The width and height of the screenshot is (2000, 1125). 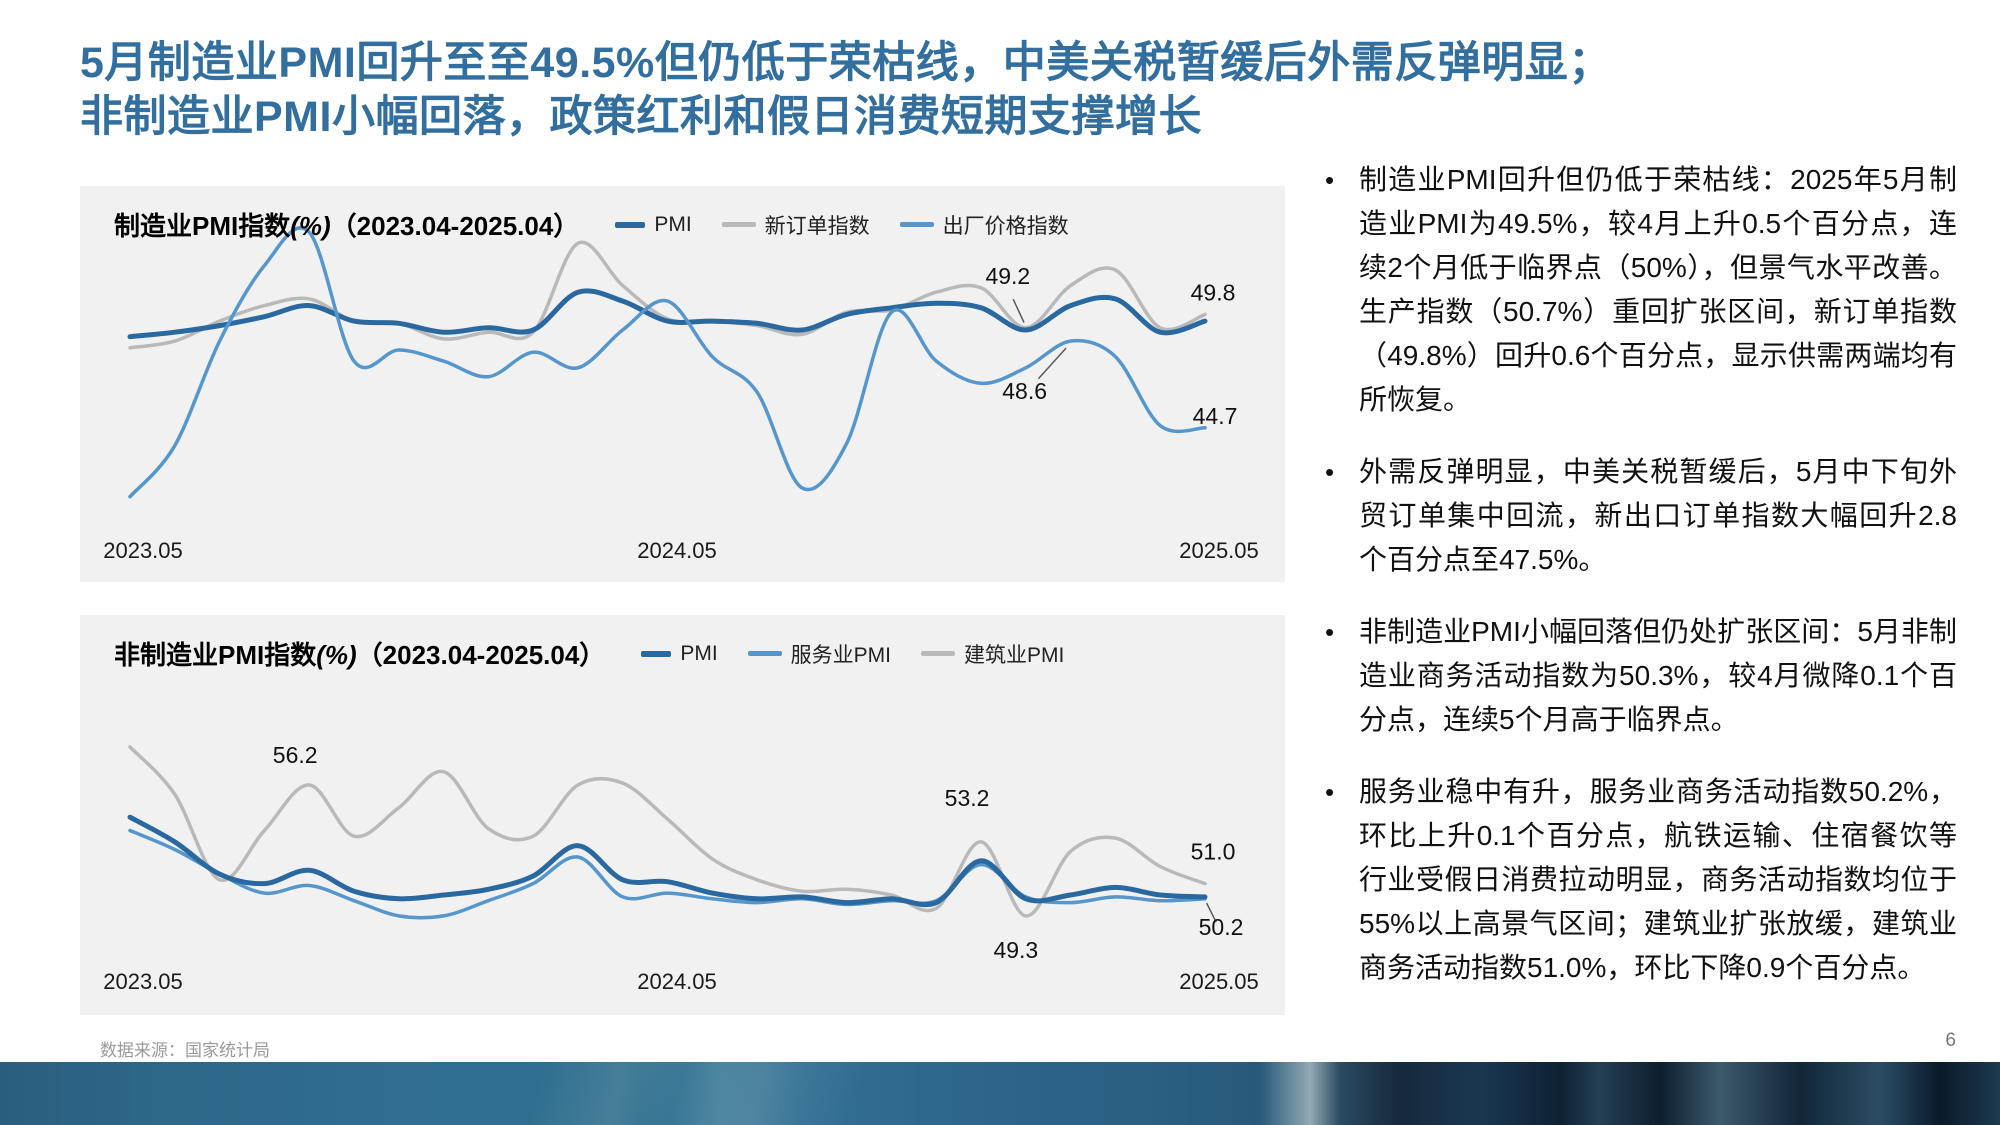 I want to click on data-label-50.2: 50.2, so click(x=1221, y=927).